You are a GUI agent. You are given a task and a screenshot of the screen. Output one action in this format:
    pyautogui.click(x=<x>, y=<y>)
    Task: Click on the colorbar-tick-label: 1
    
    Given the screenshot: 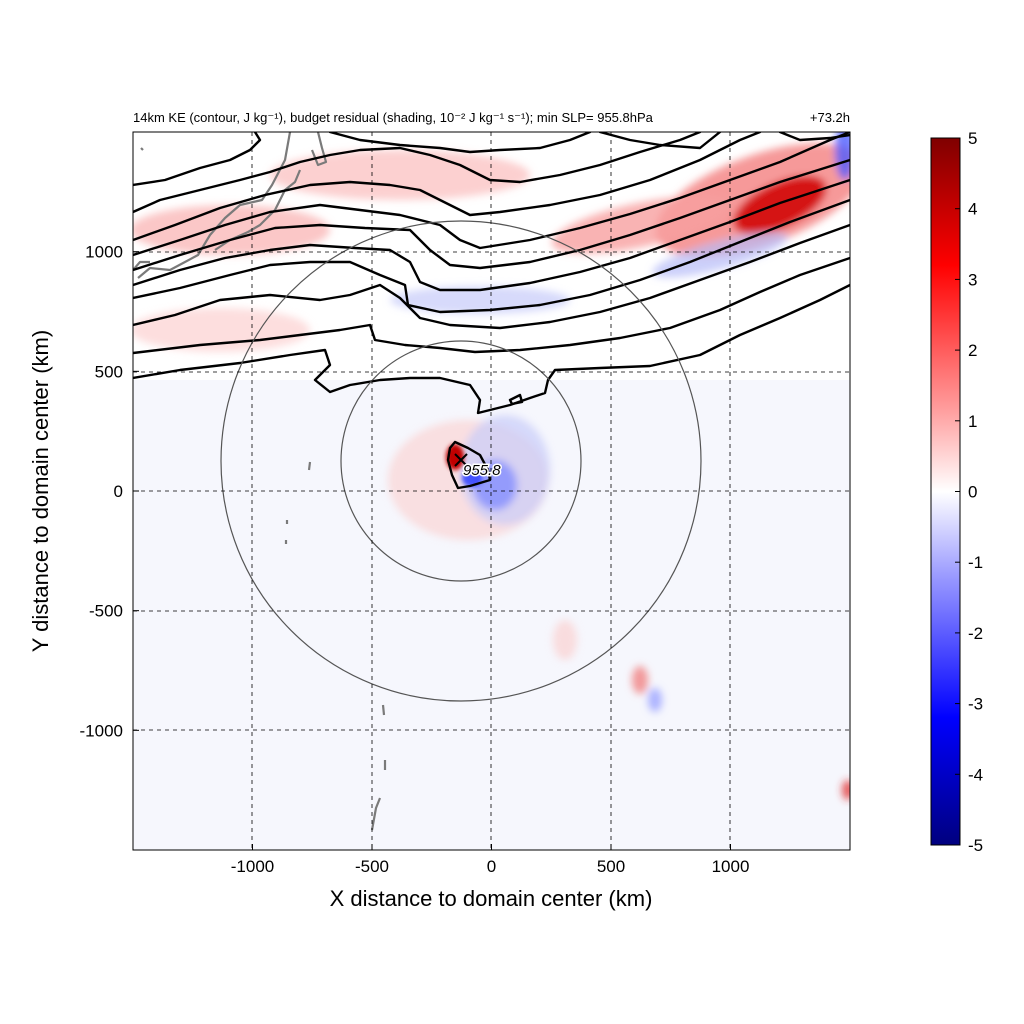 What is the action you would take?
    pyautogui.click(x=972, y=421)
    